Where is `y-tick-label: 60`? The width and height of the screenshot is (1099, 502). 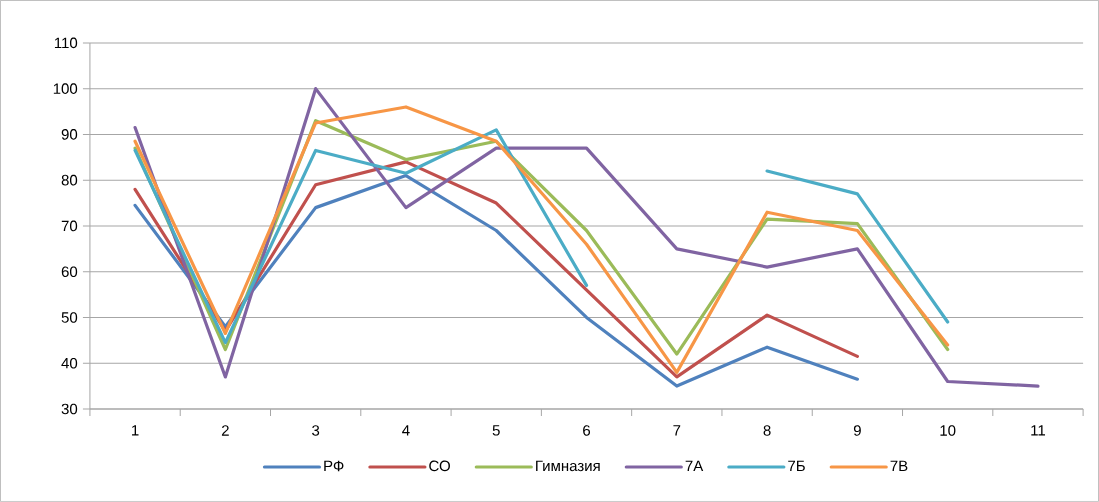 y-tick-label: 60 is located at coordinates (69, 272).